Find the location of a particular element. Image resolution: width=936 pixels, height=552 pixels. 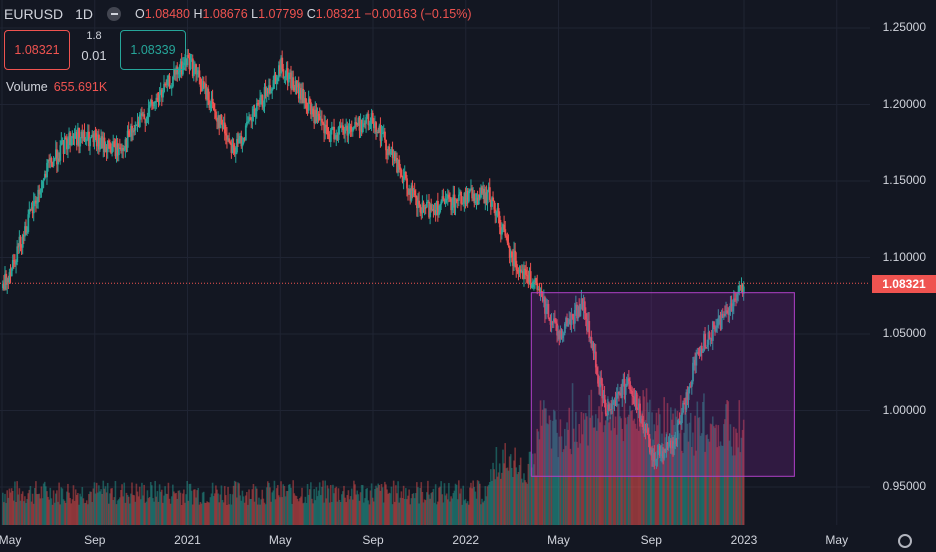

symbol-name: EURUSD is located at coordinates (34, 14).